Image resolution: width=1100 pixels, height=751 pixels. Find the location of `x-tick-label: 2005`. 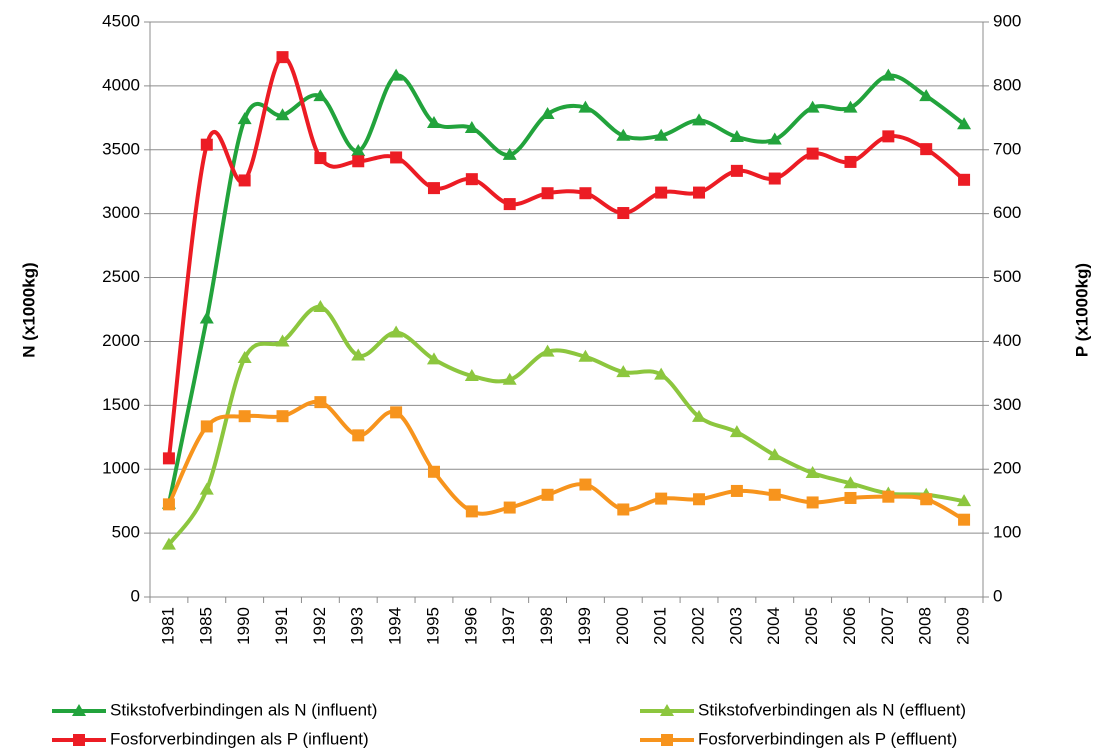

x-tick-label: 2005 is located at coordinates (811, 626).